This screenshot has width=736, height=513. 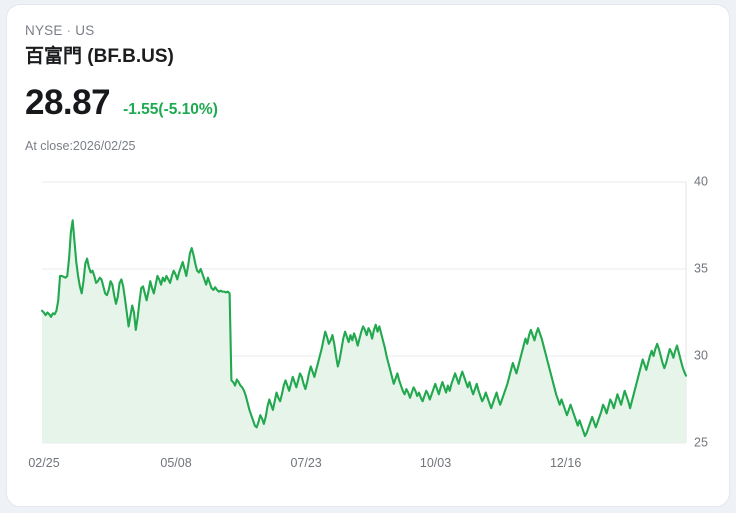 I want to click on exchange-label: NYSE, so click(x=44, y=30).